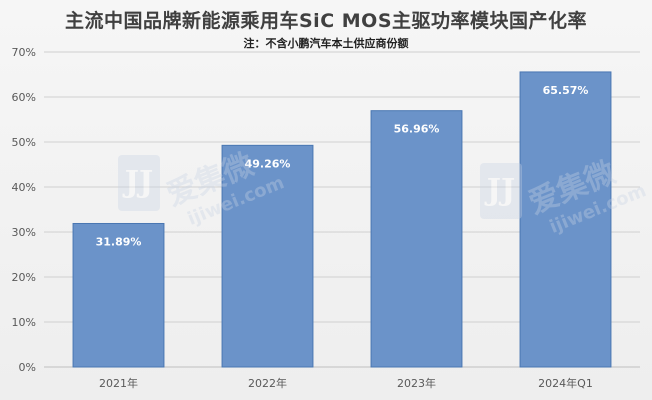 The width and height of the screenshot is (652, 400). What do you see at coordinates (27, 367) in the screenshot?
I see `y-tick-label: 0%` at bounding box center [27, 367].